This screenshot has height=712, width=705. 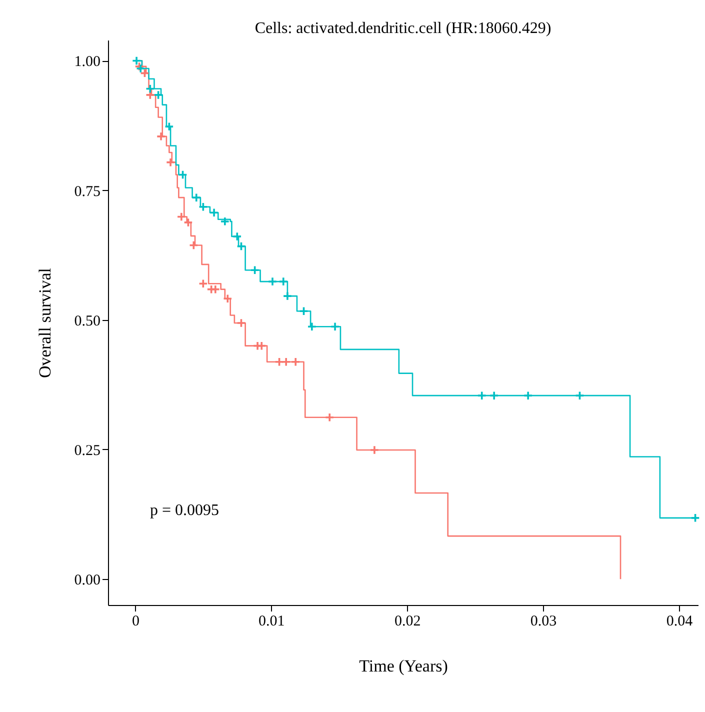 What do you see at coordinates (87, 450) in the screenshot?
I see `y-tick-label: 0.25` at bounding box center [87, 450].